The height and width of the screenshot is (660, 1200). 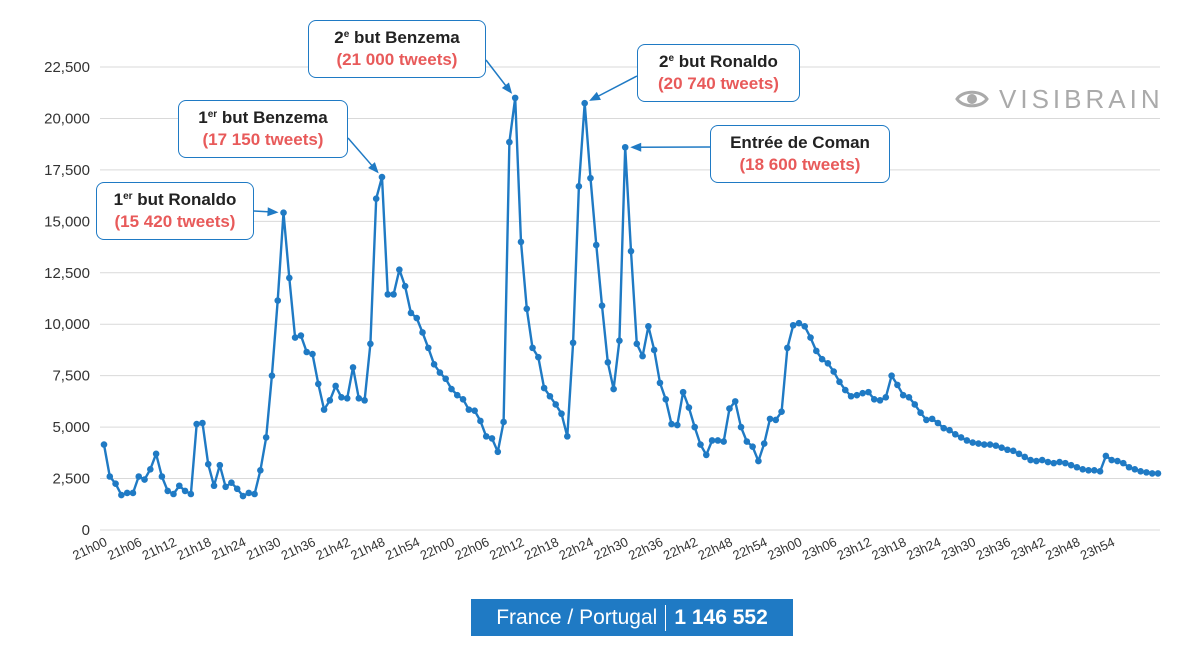 I want to click on x-tick-label: 23h06, so click(x=819, y=548).